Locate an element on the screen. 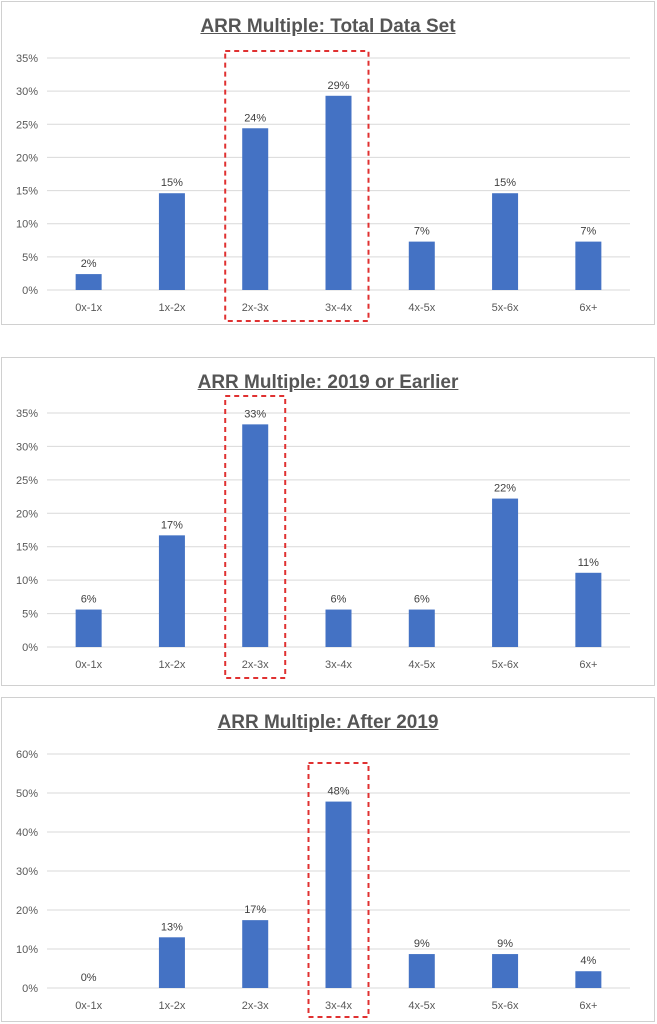  data-label: 48% is located at coordinates (338, 792).